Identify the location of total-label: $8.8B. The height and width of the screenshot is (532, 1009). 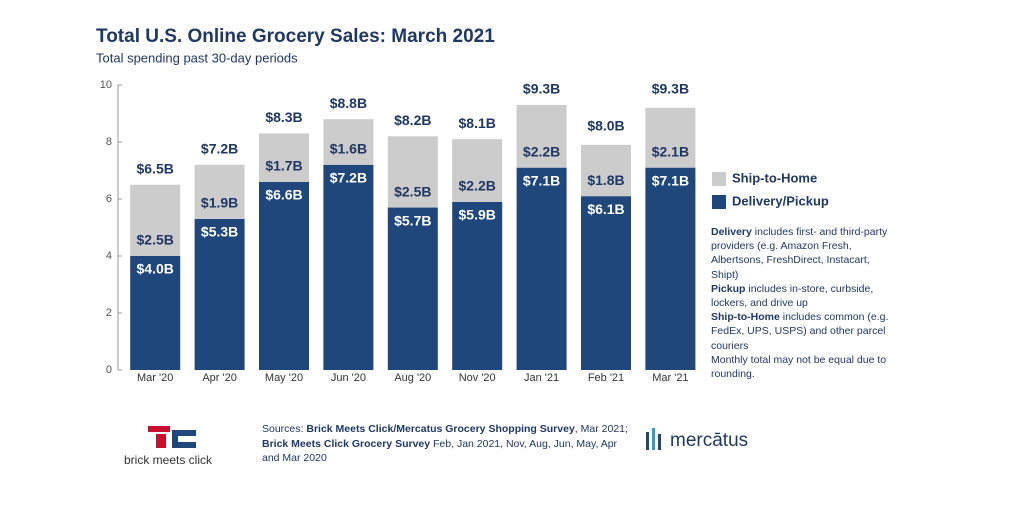
(348, 103).